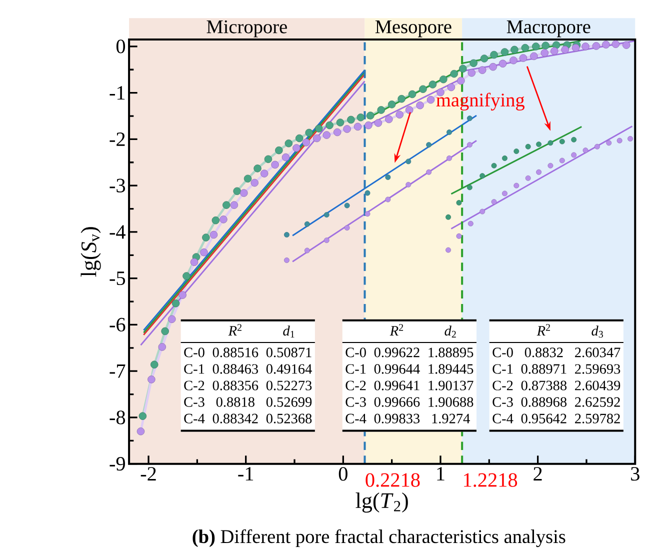  Describe the element at coordinates (597, 402) in the screenshot. I see `annotation: 2.62592` at that location.